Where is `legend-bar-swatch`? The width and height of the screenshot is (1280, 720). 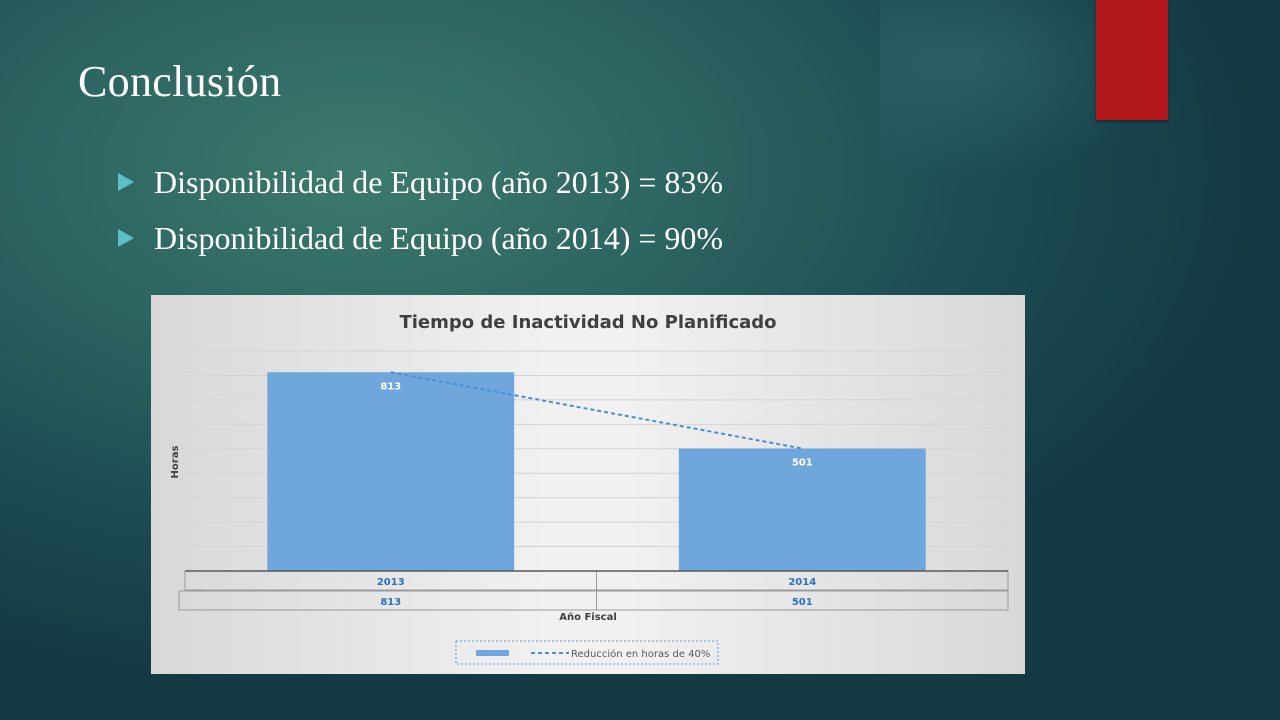 legend-bar-swatch is located at coordinates (492, 653).